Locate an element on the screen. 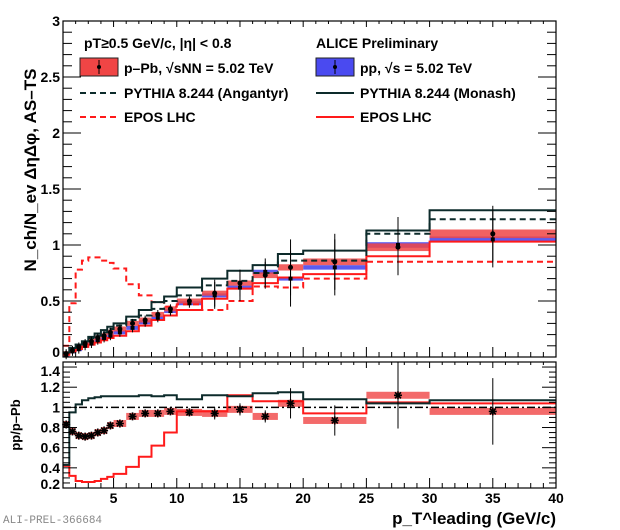 This screenshot has width=620, height=530. legend-entry-monash: PYTHIA 8.244 (Monash) is located at coordinates (416, 93).